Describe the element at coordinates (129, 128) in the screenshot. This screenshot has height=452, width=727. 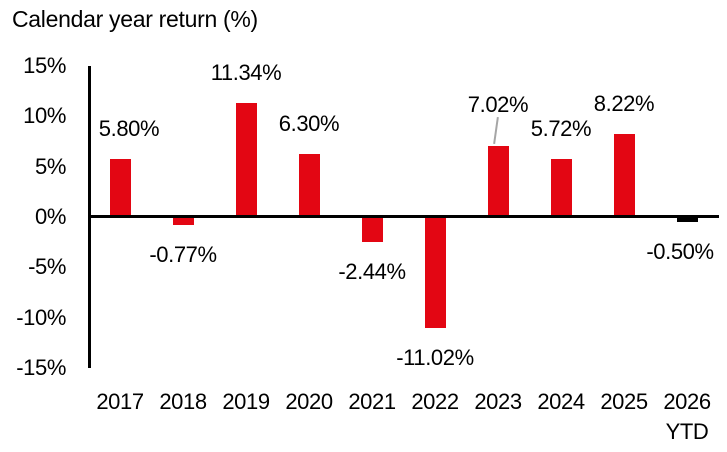
I see `bar-value-label: 5.80%` at that location.